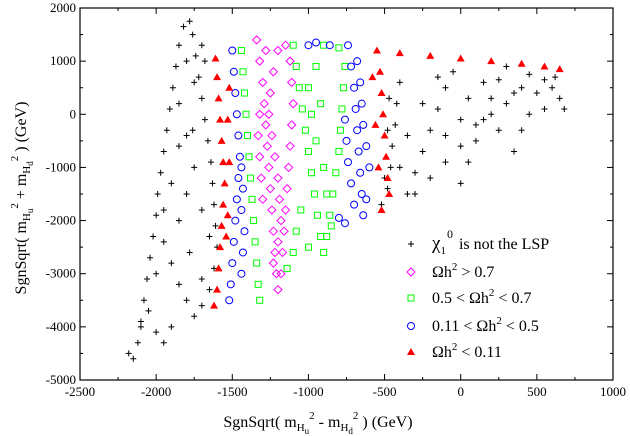  I want to click on legend-symbol-square, so click(411, 298).